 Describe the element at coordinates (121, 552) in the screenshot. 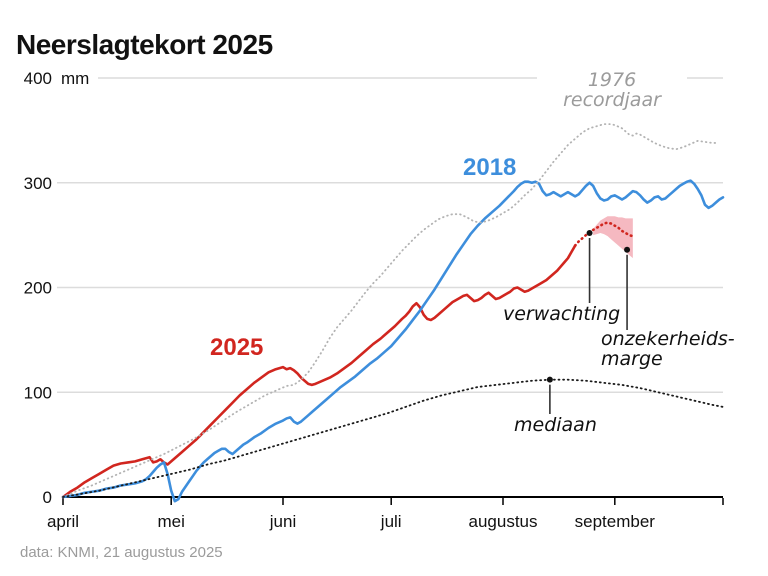

I see `data-source: data: KNMI, 21 augustus 2025` at that location.